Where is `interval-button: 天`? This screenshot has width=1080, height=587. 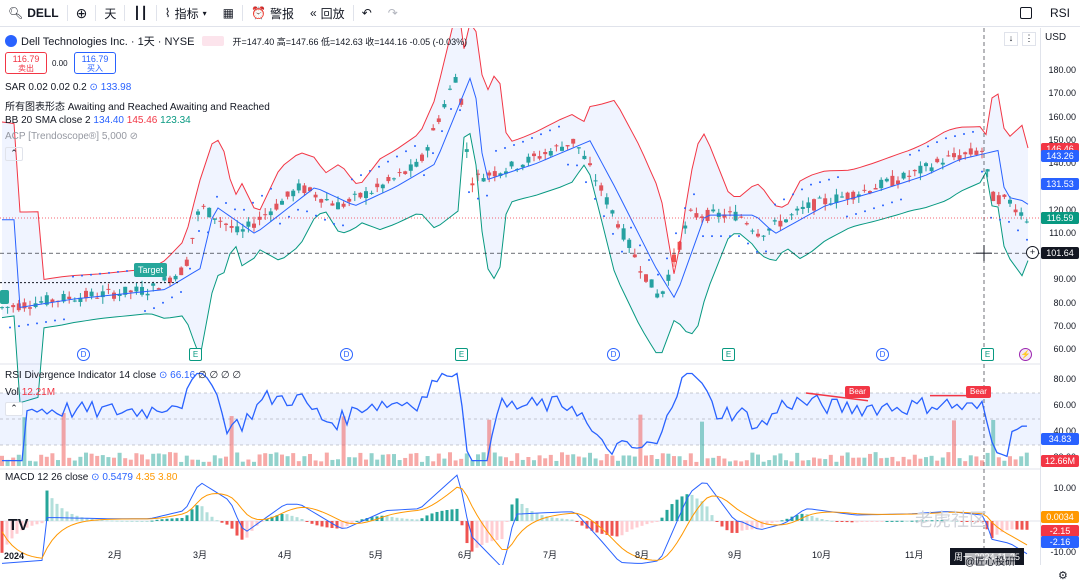 interval-button: 天 is located at coordinates (110, 13).